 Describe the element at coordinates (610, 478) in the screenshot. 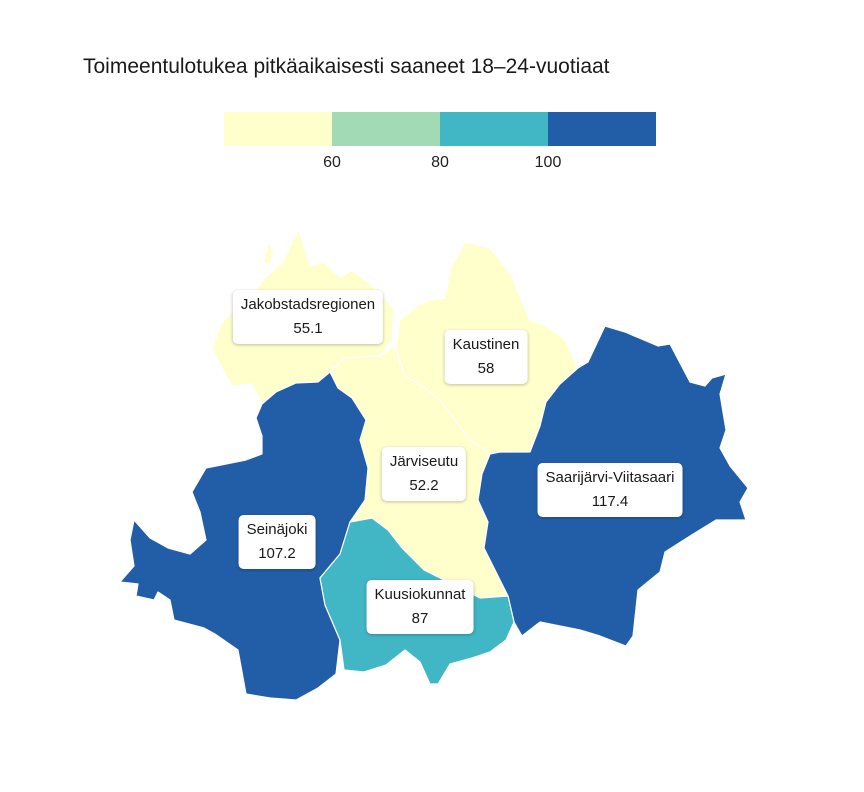

I see `region-name: Saarijärvi-Viitasaari` at that location.